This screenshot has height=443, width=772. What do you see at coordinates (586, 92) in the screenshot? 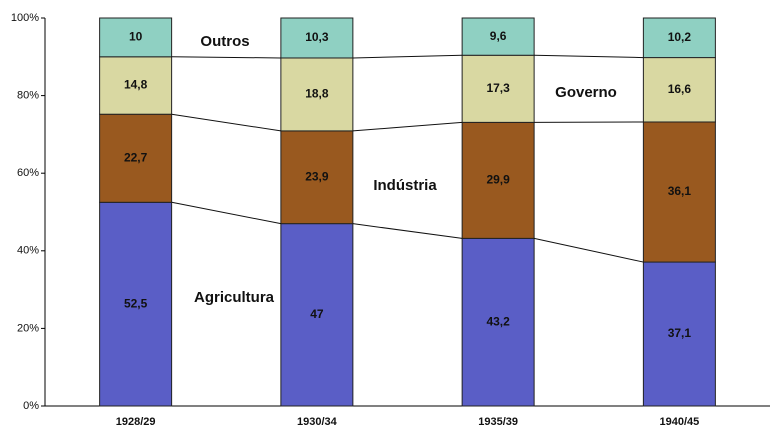
I see `series-label: Governo` at bounding box center [586, 92].